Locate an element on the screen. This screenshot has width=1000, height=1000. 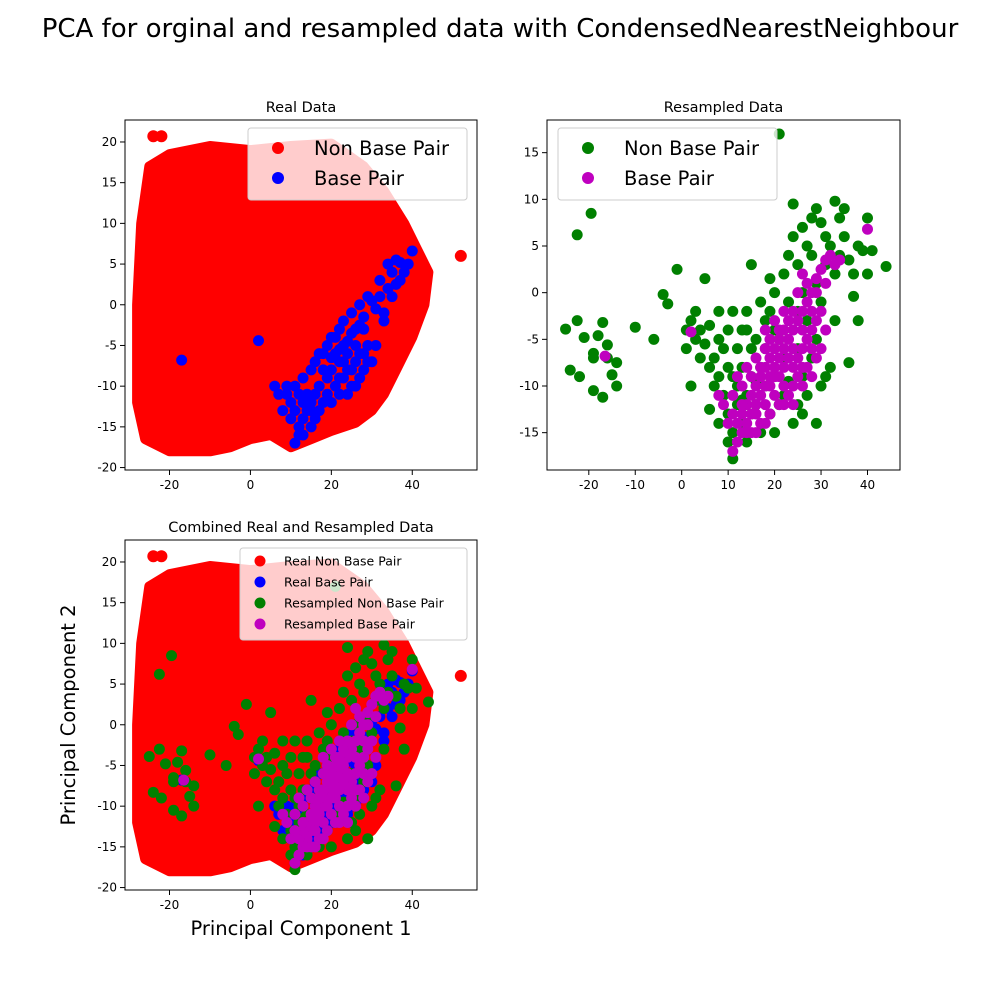
y-tick-label: 5 is located at coordinates (113, 684).